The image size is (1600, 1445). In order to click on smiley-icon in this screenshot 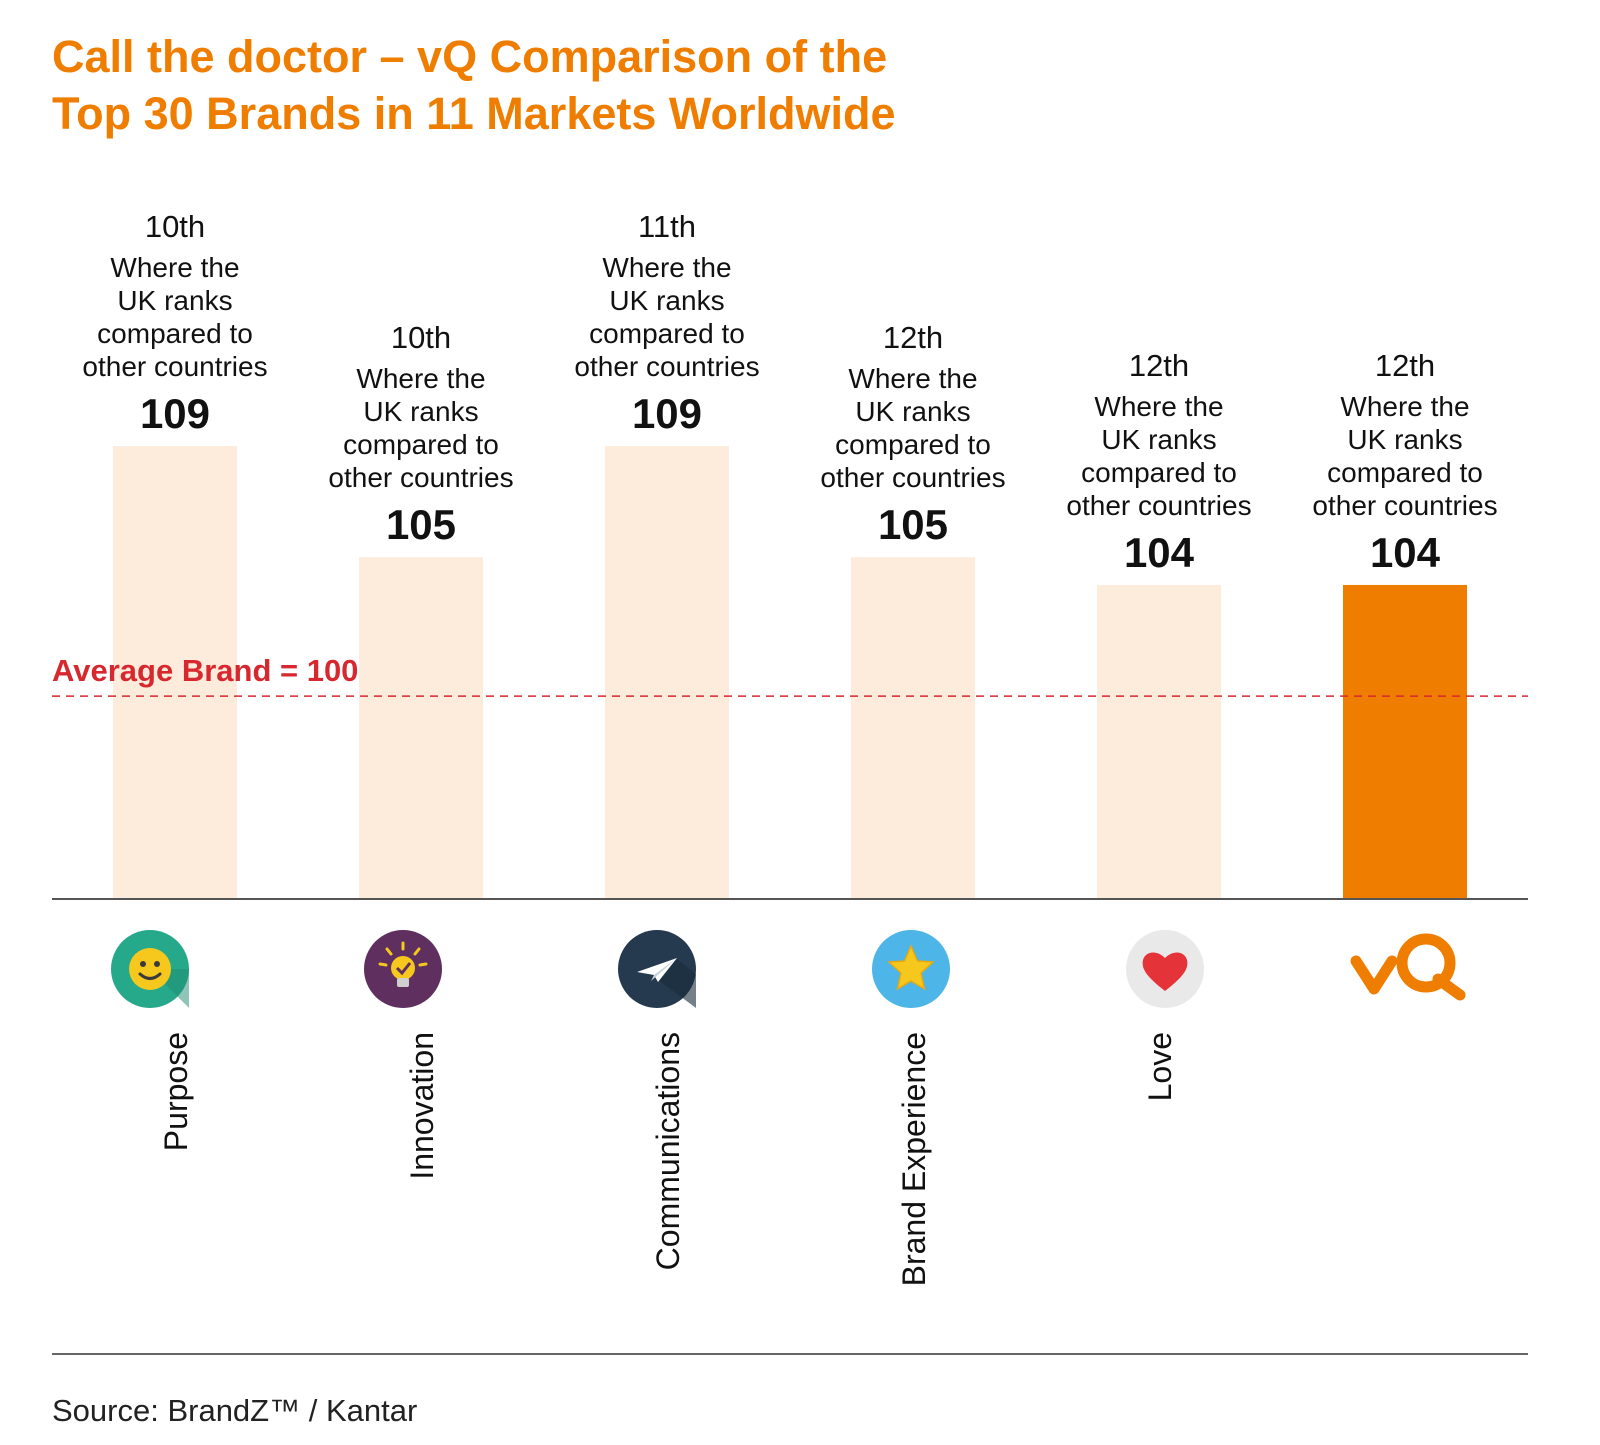, I will do `click(150, 969)`.